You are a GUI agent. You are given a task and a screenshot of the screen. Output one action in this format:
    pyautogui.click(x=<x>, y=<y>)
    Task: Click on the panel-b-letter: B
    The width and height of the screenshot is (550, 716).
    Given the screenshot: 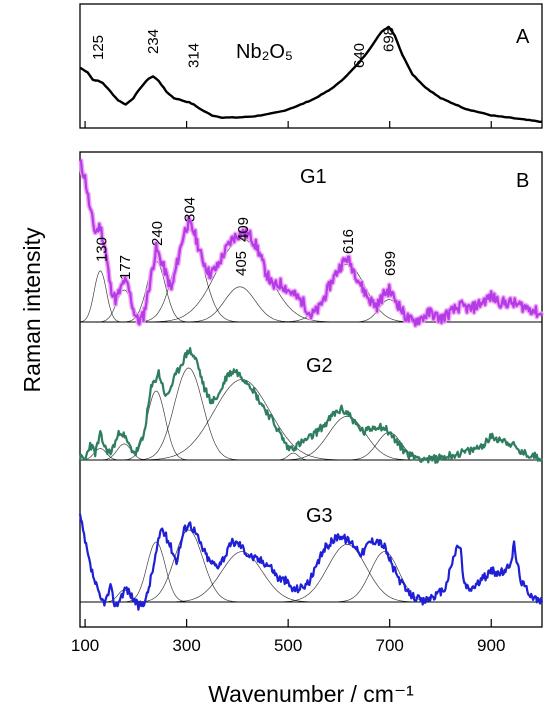 What is the action you would take?
    pyautogui.click(x=522, y=181)
    